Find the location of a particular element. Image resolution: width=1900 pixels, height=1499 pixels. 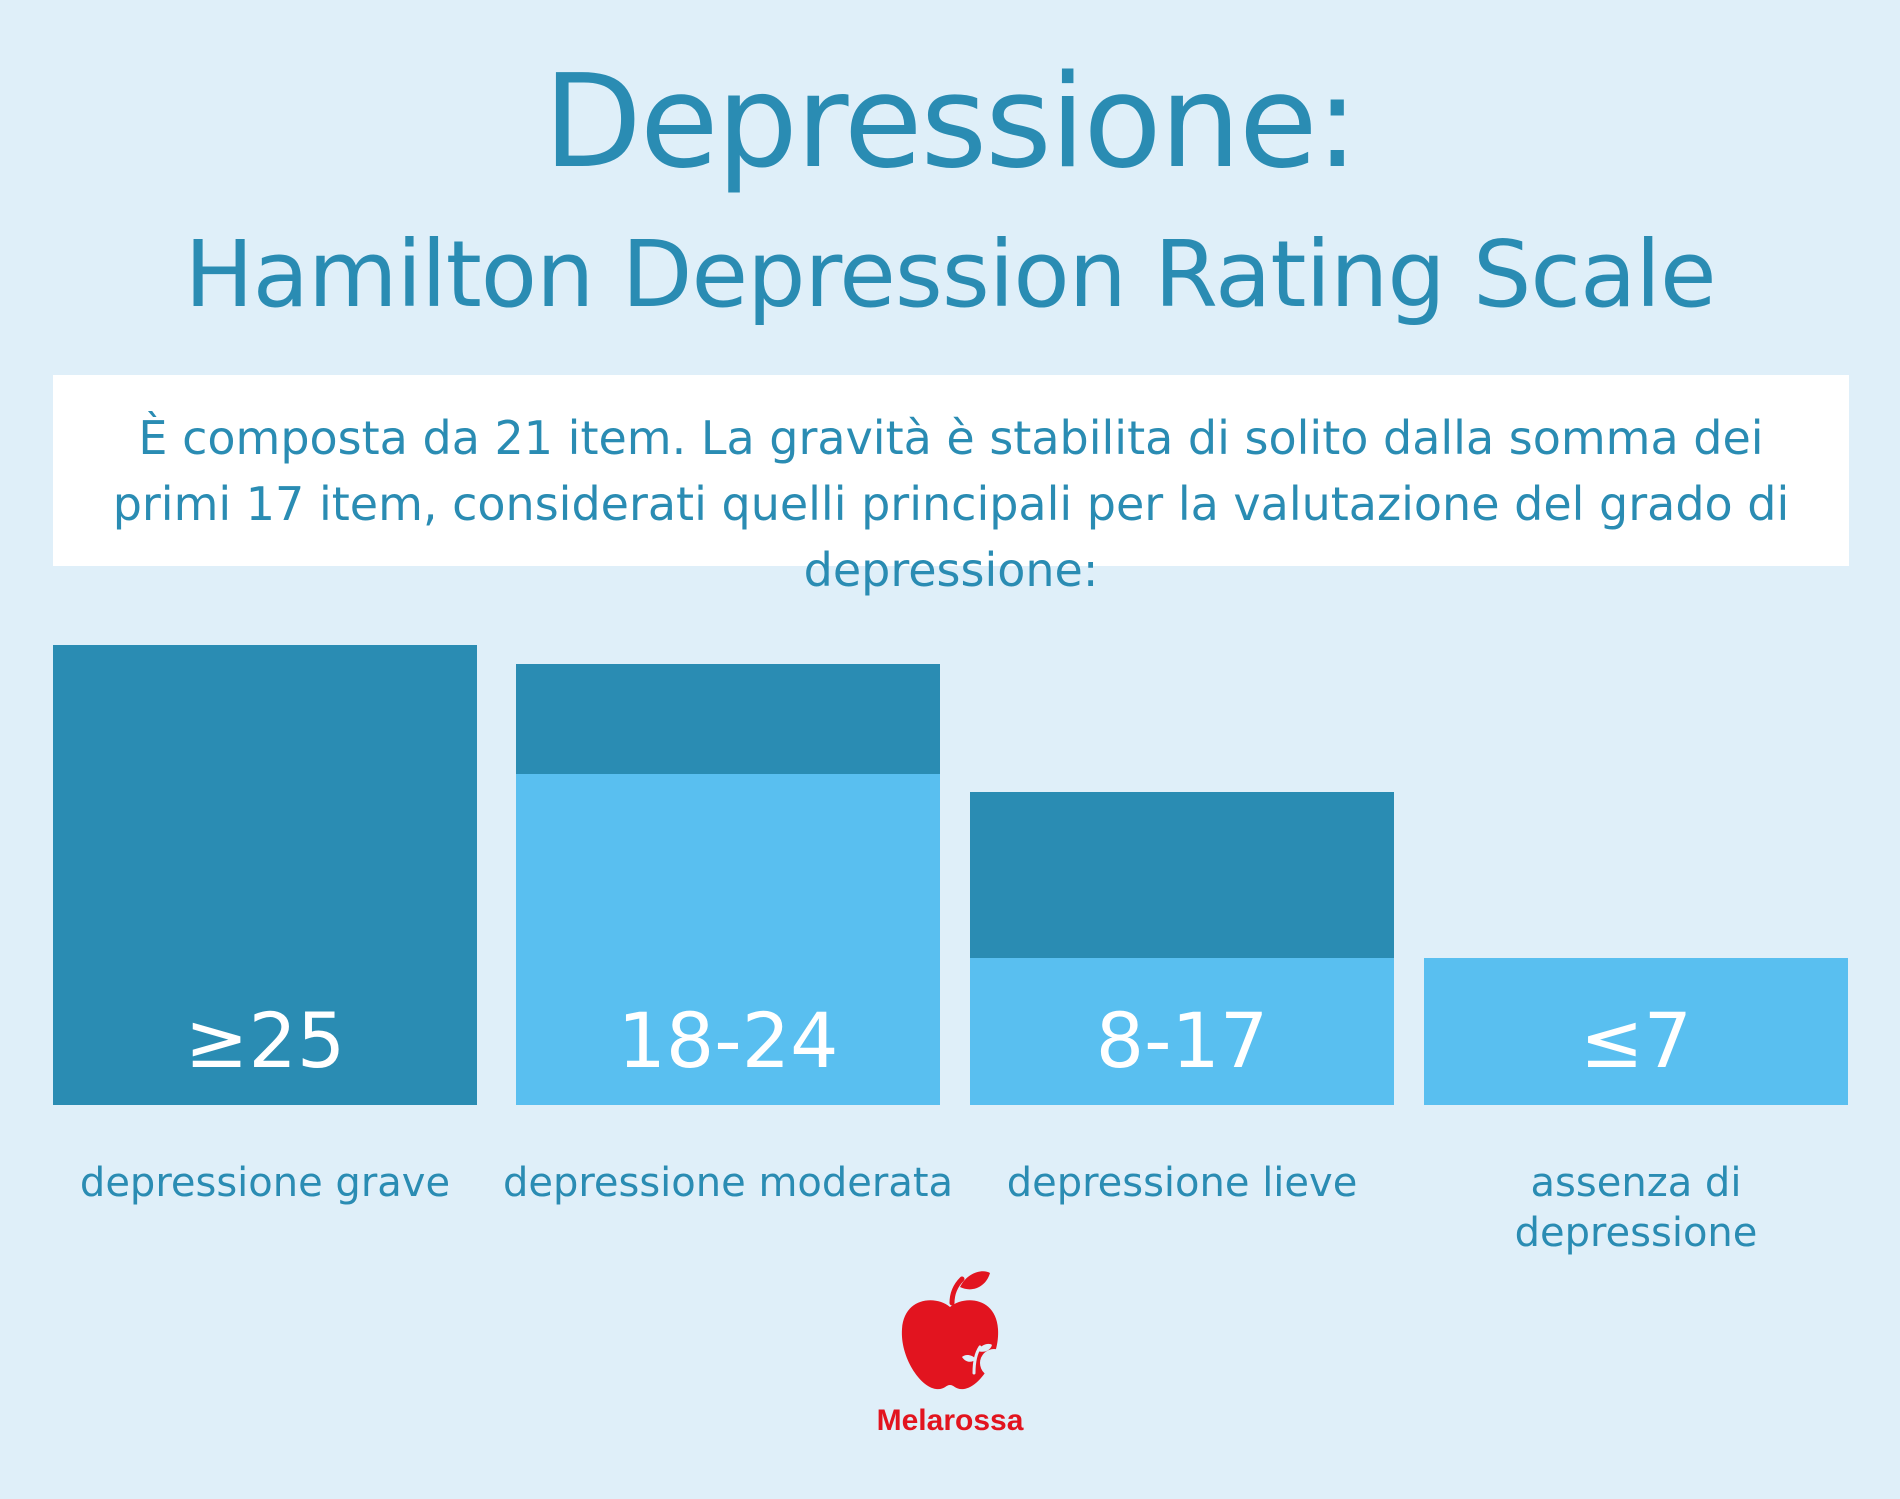

bar-assenza-light-segment is located at coordinates (1636, 1031).